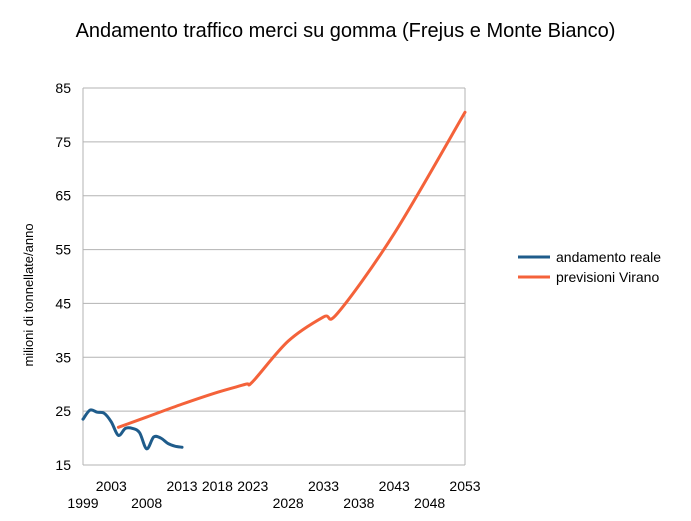 This screenshot has height=521, width=691. Describe the element at coordinates (82, 503) in the screenshot. I see `x-tick-label: 1999` at that location.